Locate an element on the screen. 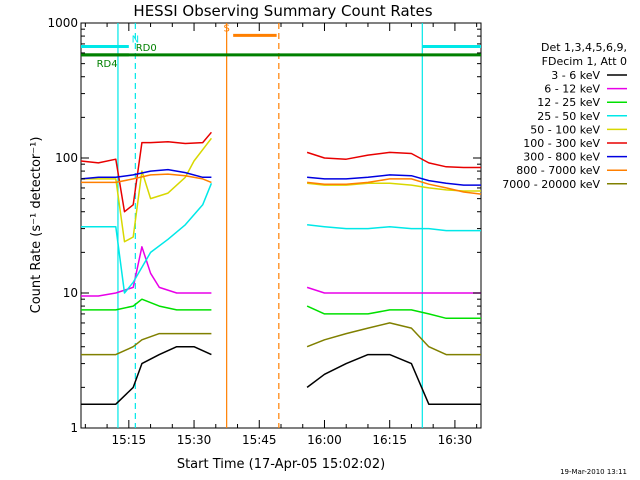 The width and height of the screenshot is (640, 480). legend-entry-label: 50 - 100 keV is located at coordinates (565, 129).